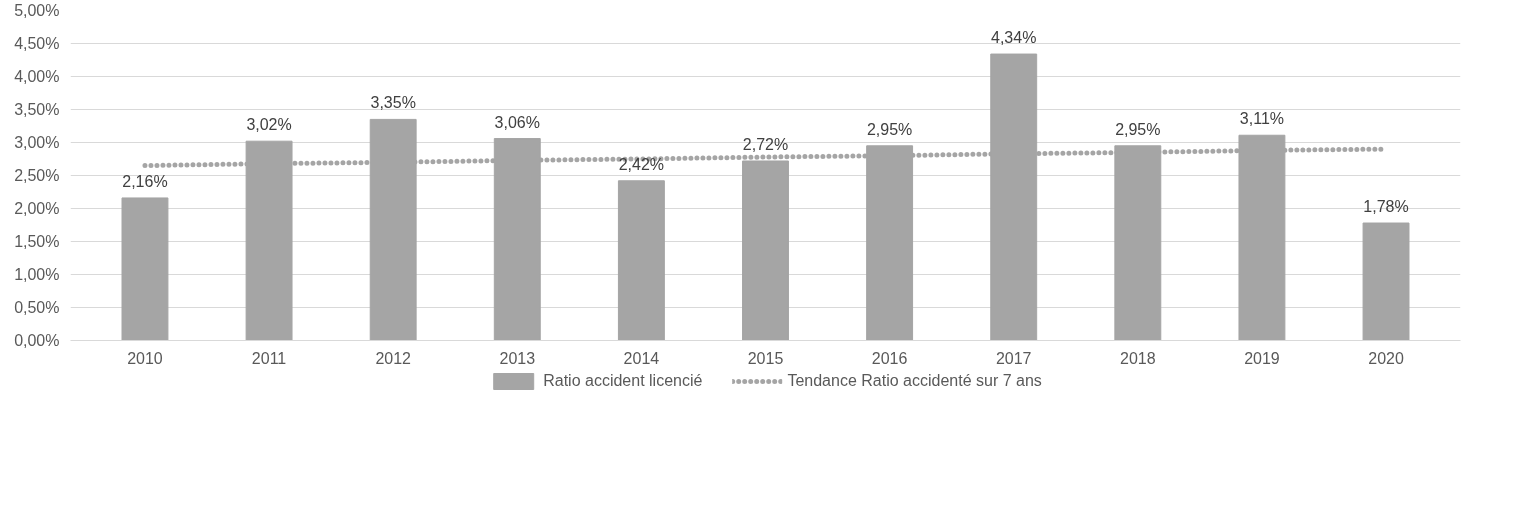 This screenshot has height=505, width=1524. I want to click on data-label: 3,35%, so click(393, 103).